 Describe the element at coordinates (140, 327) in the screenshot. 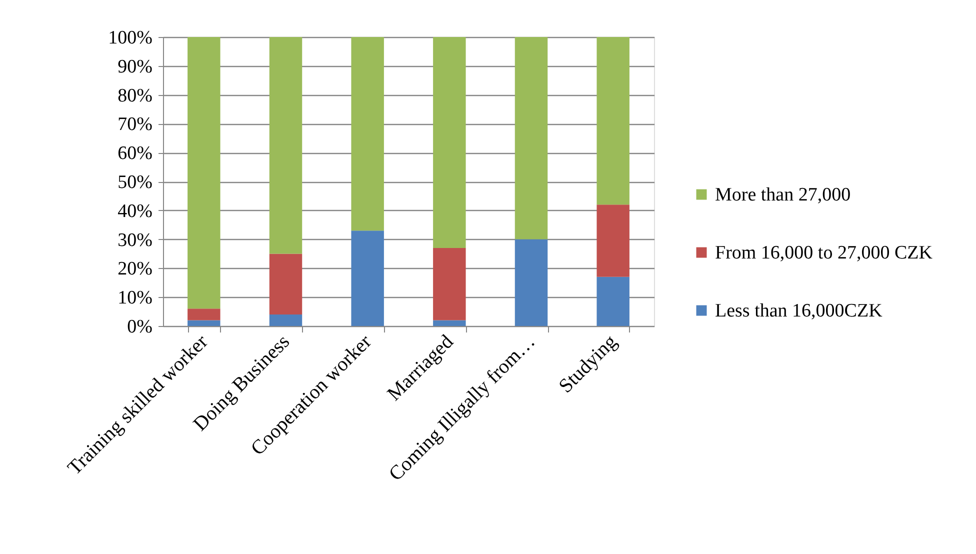

I see `y-tick-label: 0%` at that location.